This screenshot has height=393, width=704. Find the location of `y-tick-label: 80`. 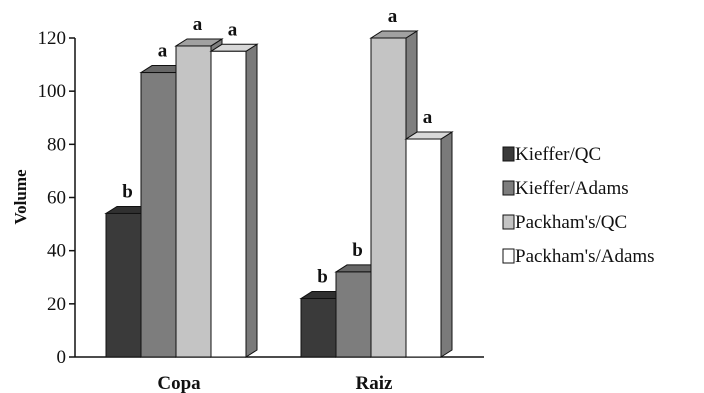

y-tick-label: 80 is located at coordinates (56, 144).